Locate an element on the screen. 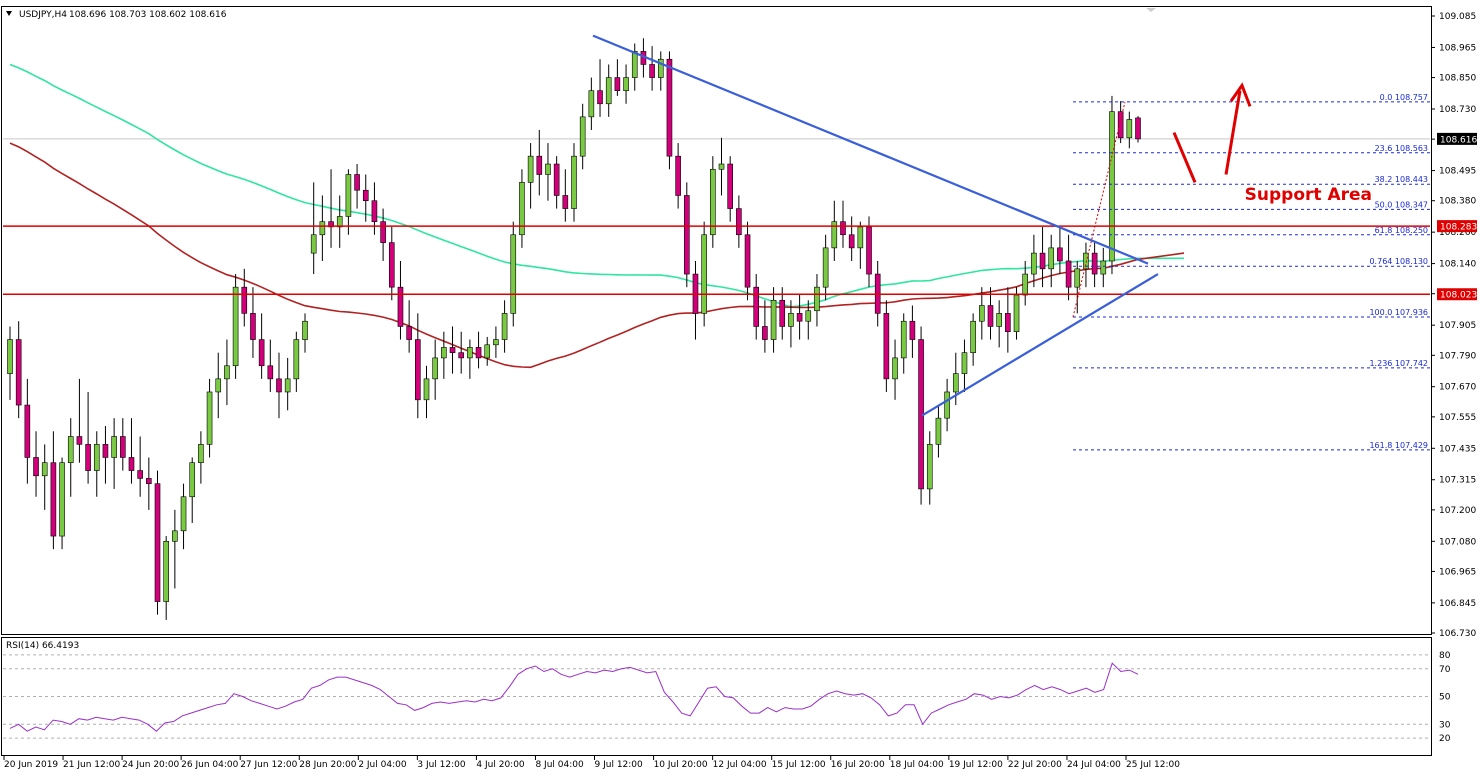  fibonacci-level-label: 161.8 107.429 is located at coordinates (1398, 445).